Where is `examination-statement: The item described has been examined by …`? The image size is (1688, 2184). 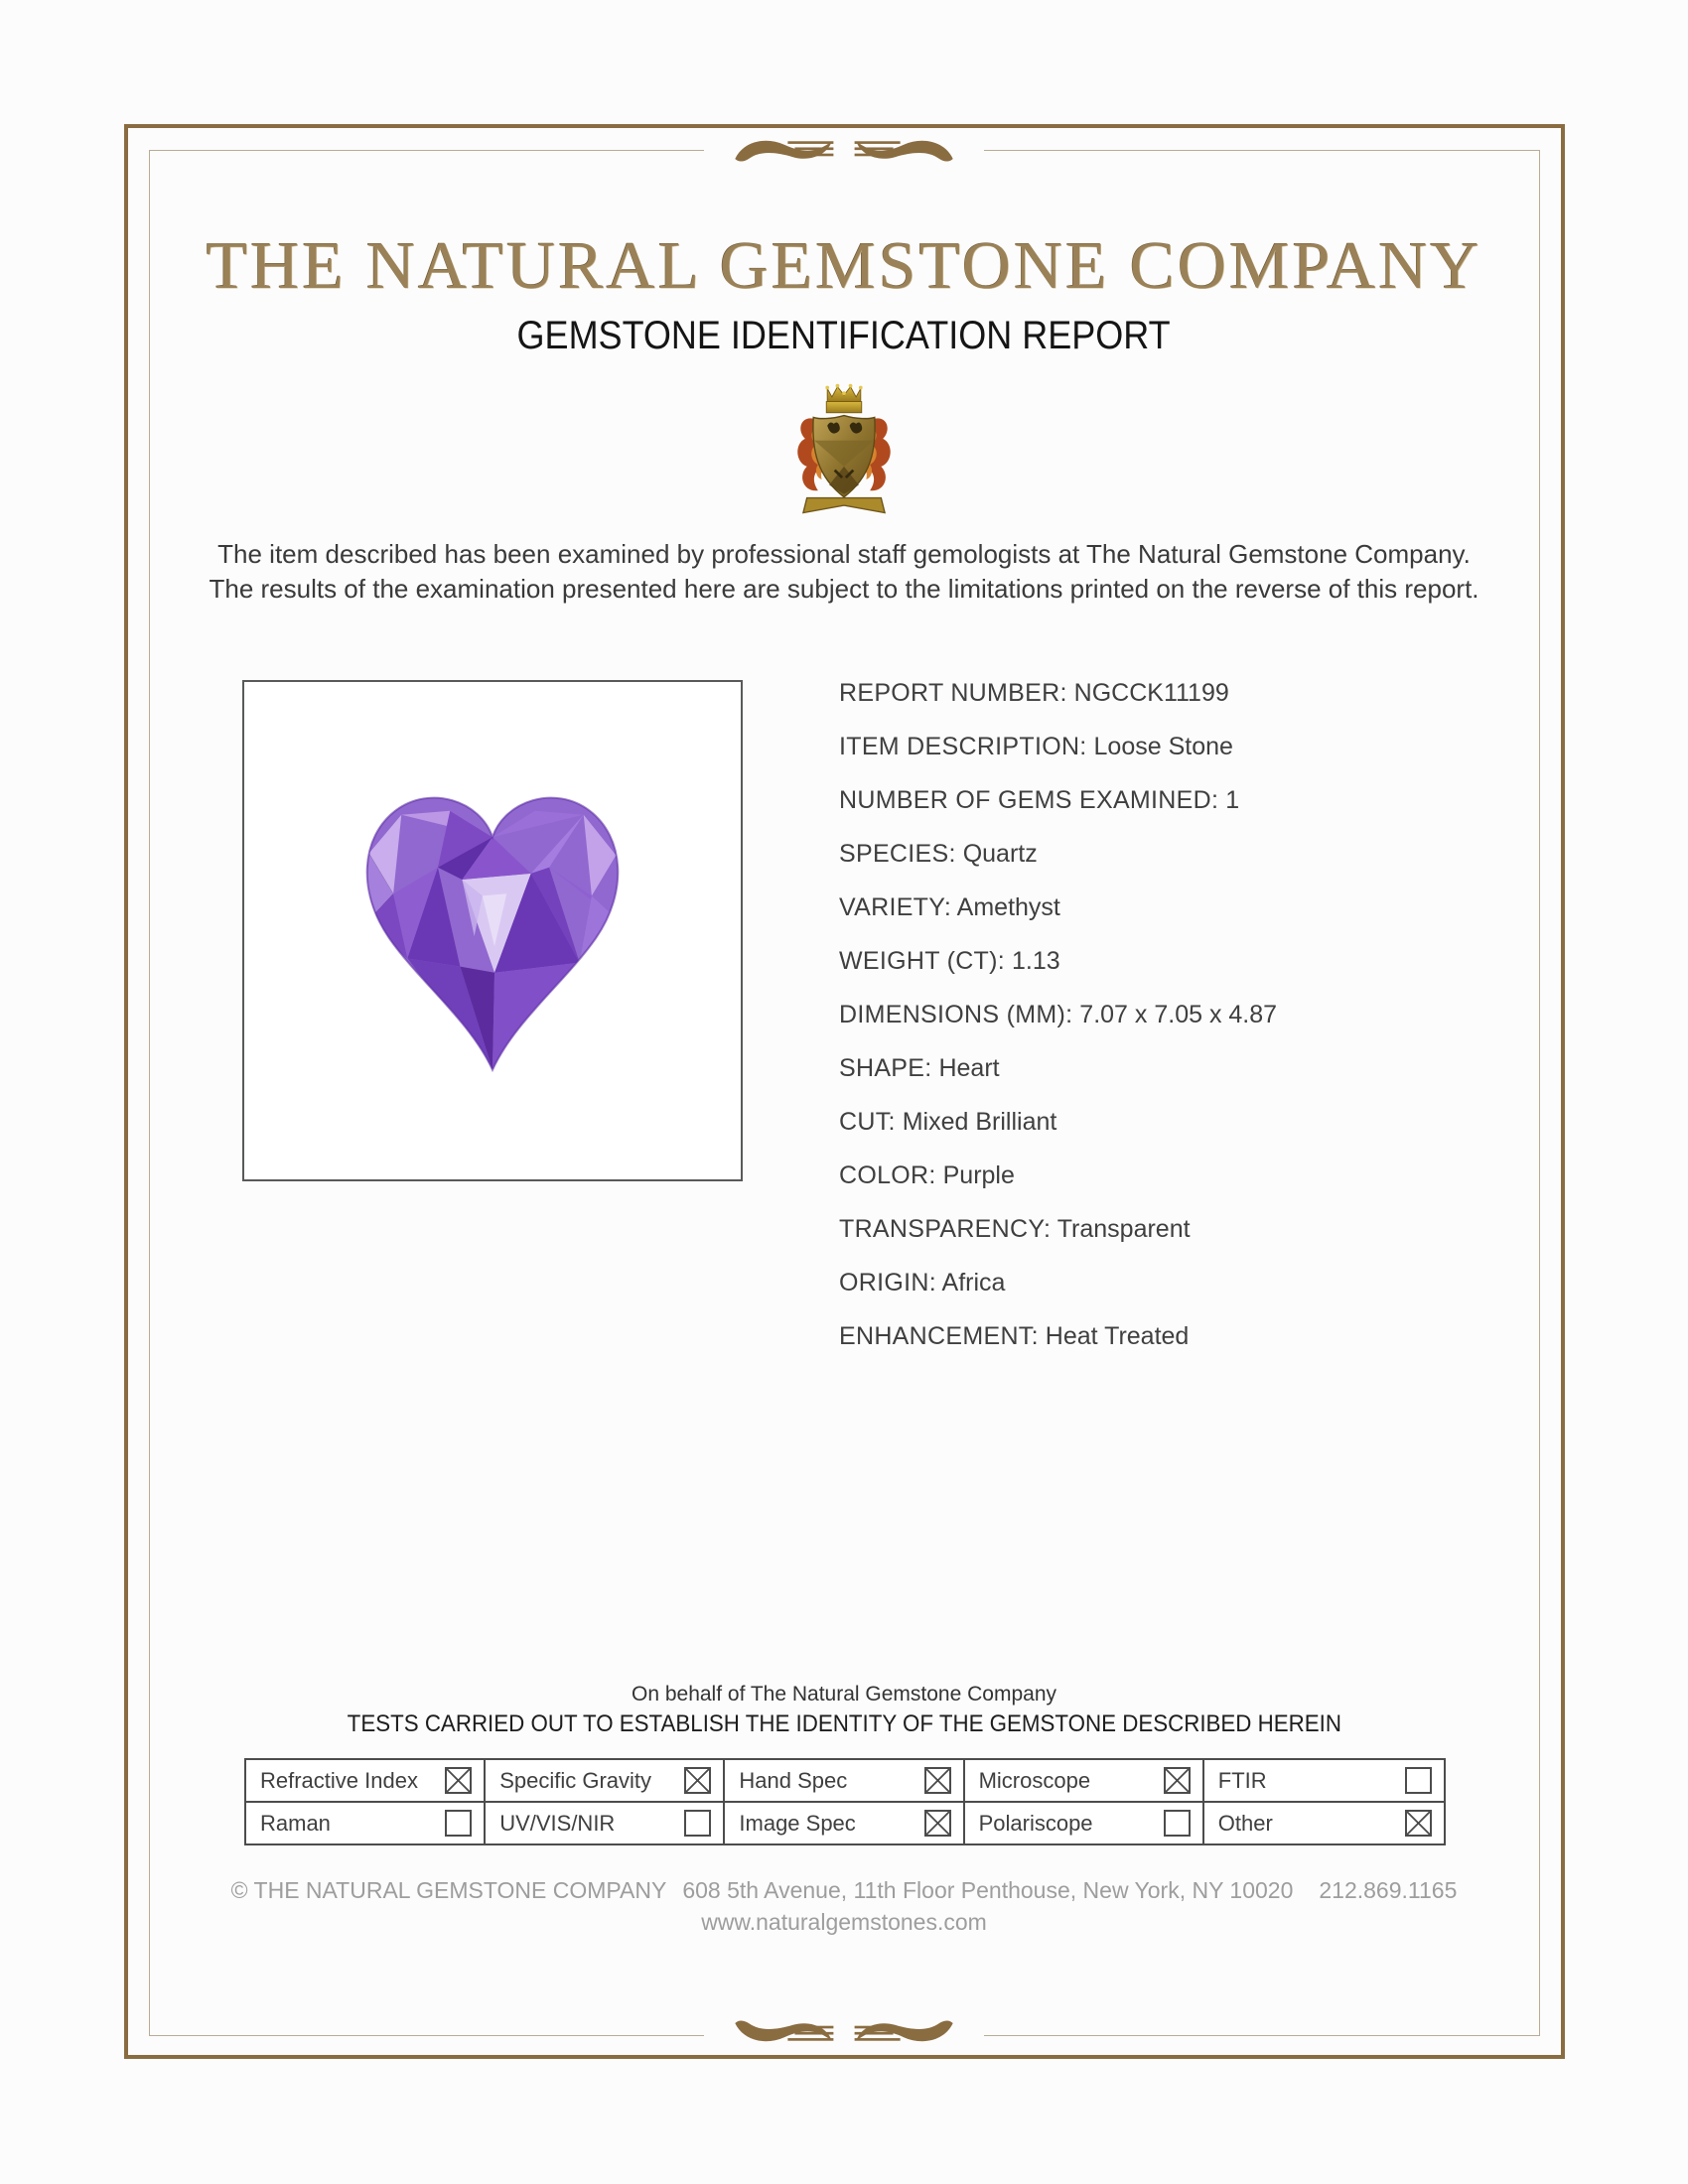 examination-statement: The item described has been examined by … is located at coordinates (844, 572).